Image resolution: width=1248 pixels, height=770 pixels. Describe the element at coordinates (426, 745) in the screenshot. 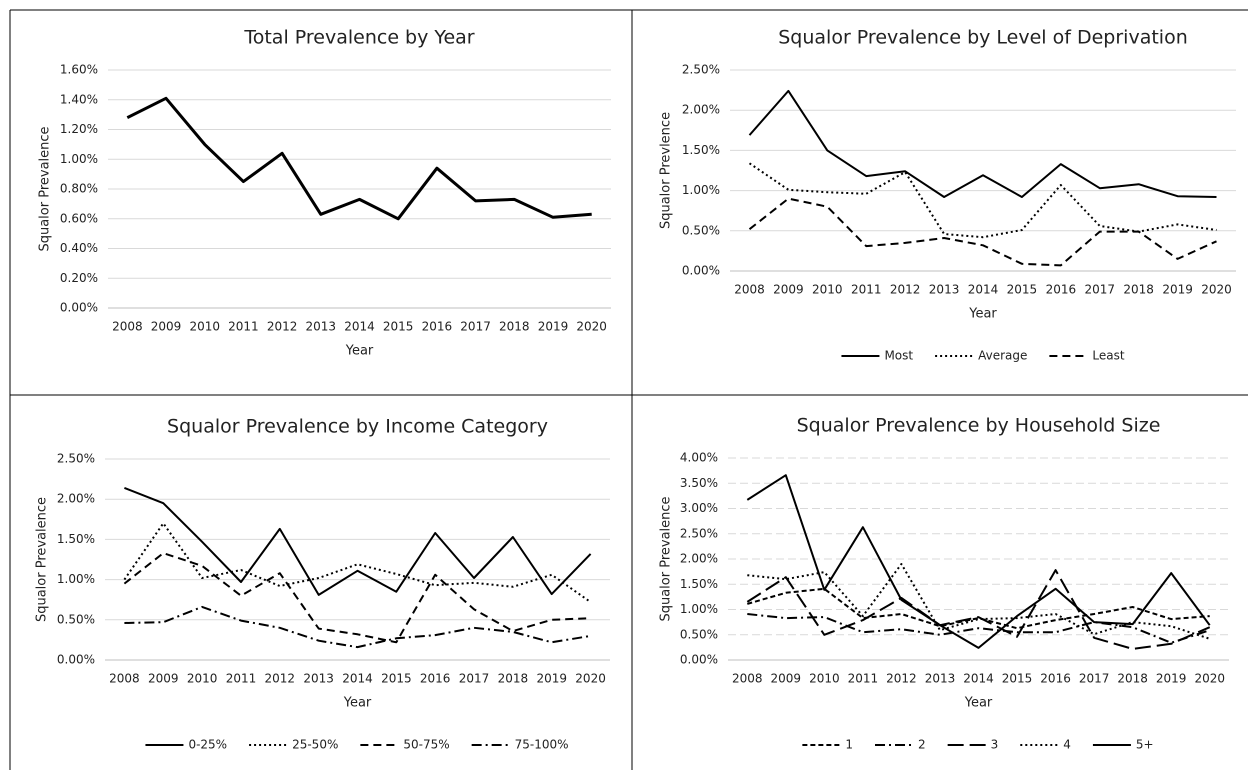

I see `legend-label: 50-75%` at that location.